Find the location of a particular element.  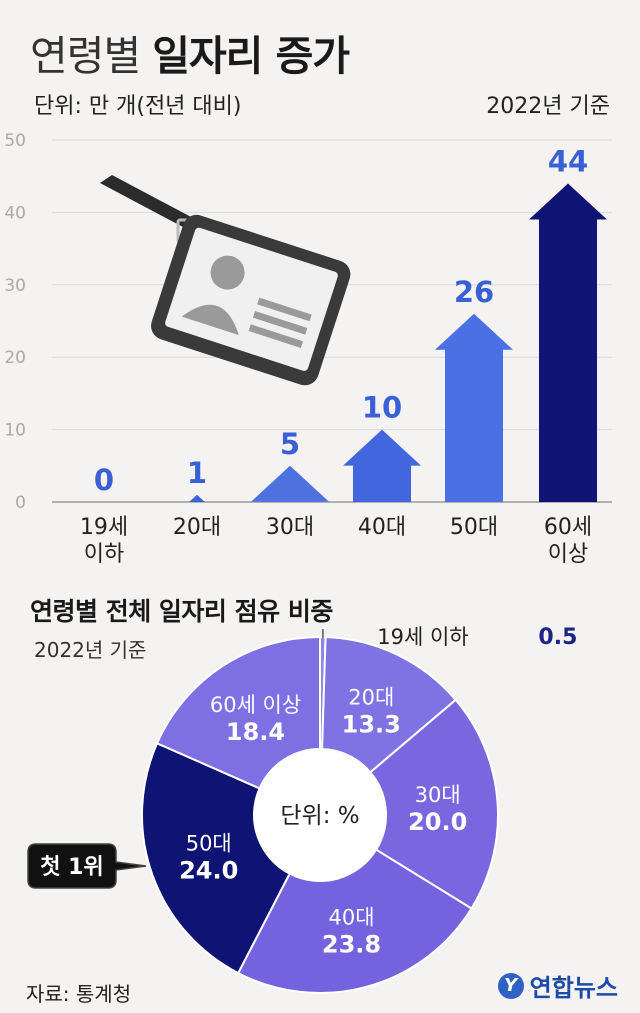

pie-value-label: 20.0 is located at coordinates (437, 822).